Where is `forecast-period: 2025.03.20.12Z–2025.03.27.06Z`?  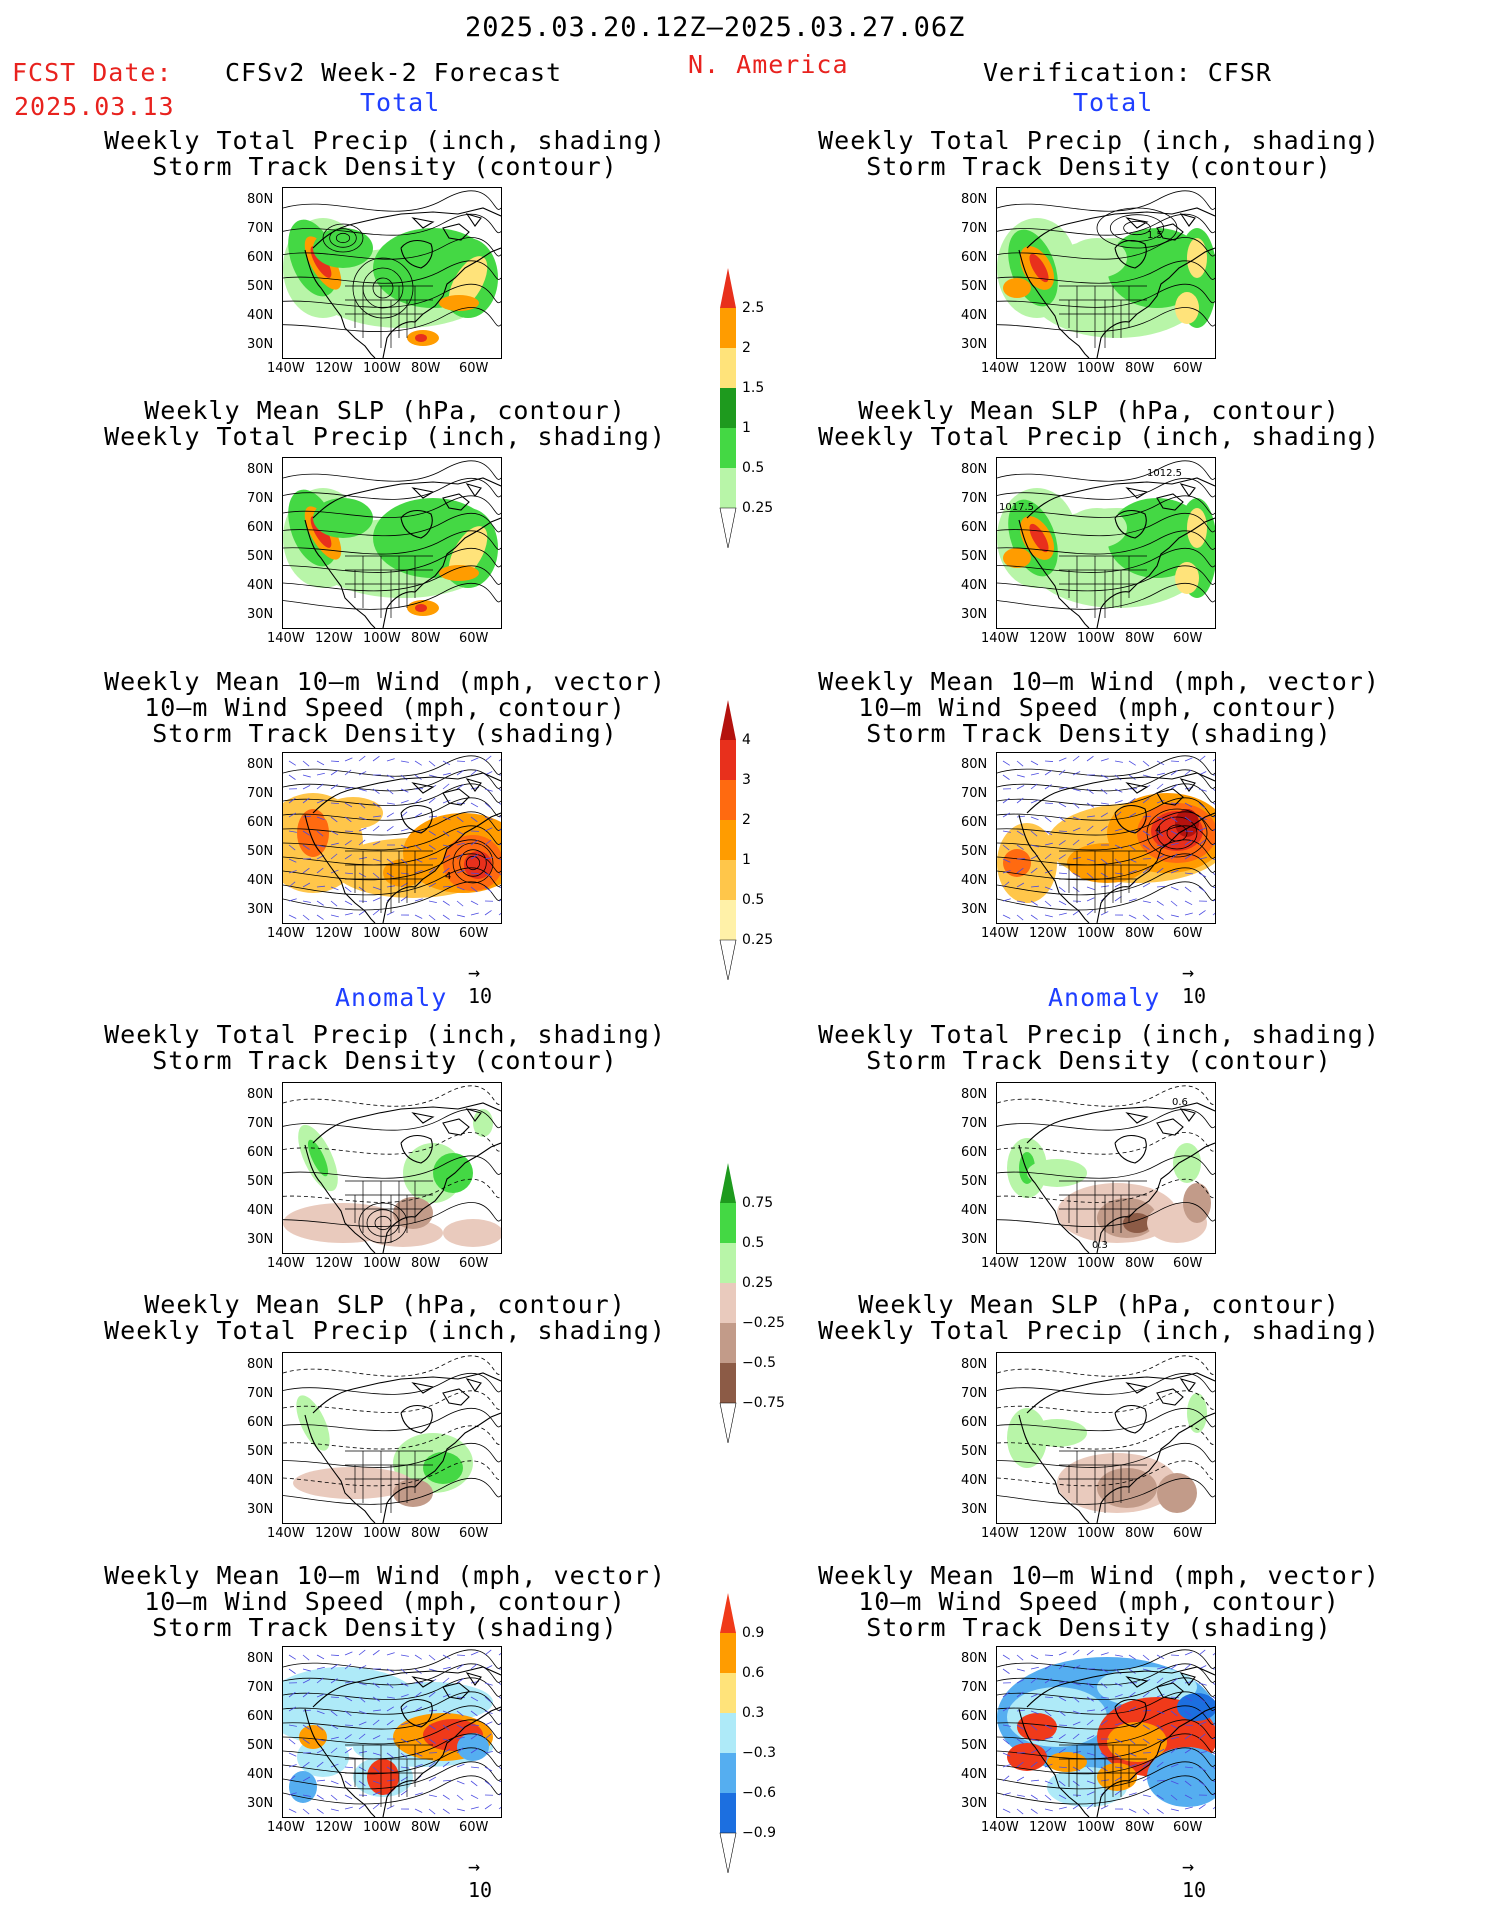
forecast-period: 2025.03.20.12Z–2025.03.27.06Z is located at coordinates (715, 27).